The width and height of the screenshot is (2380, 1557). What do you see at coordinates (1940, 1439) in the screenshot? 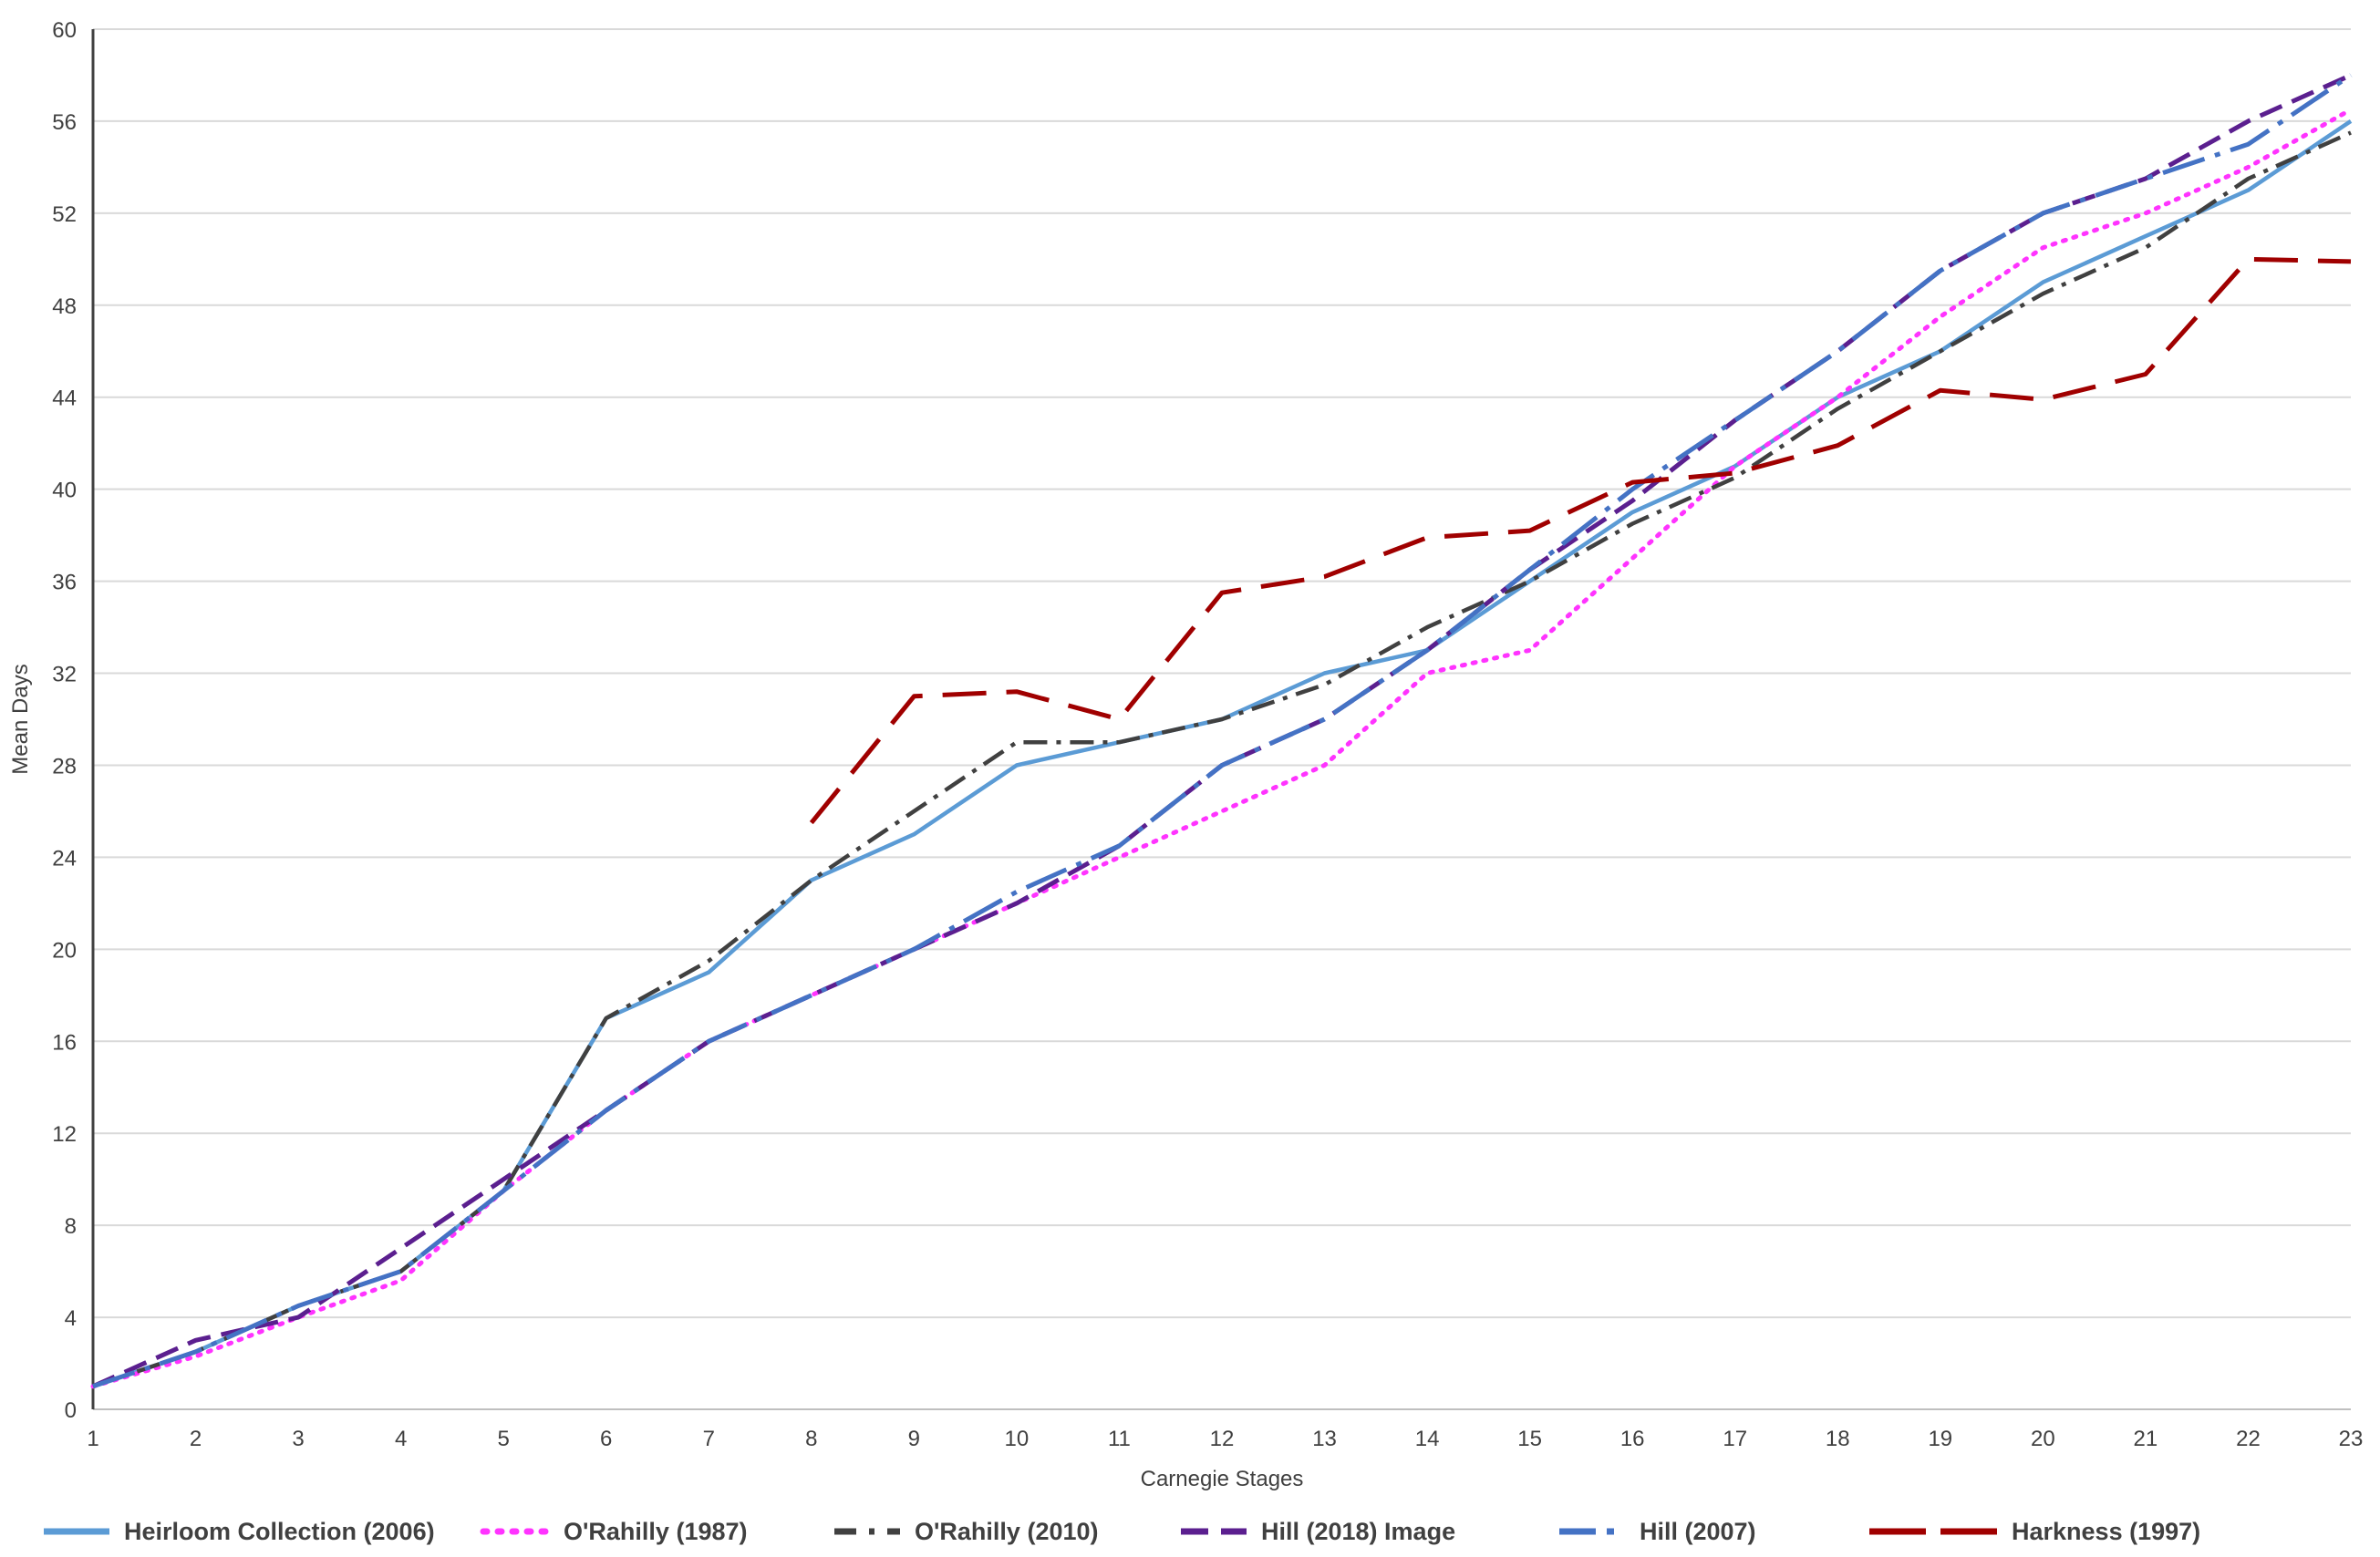
I see `x-tick-label: 19` at bounding box center [1940, 1439].